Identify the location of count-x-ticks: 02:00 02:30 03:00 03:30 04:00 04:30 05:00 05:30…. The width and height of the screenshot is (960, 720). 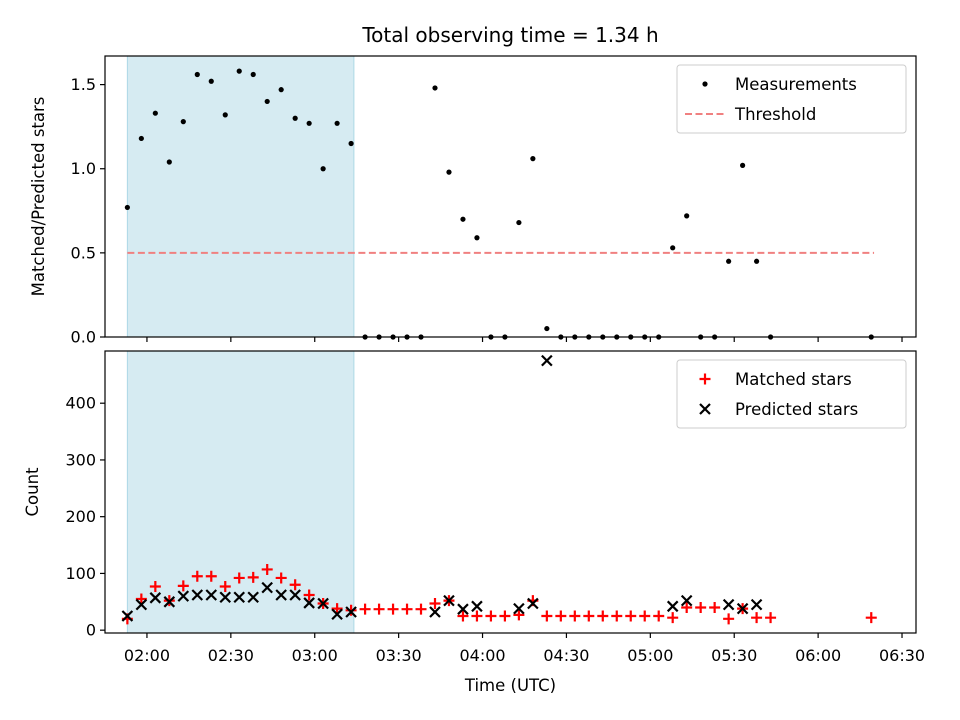
(524, 649).